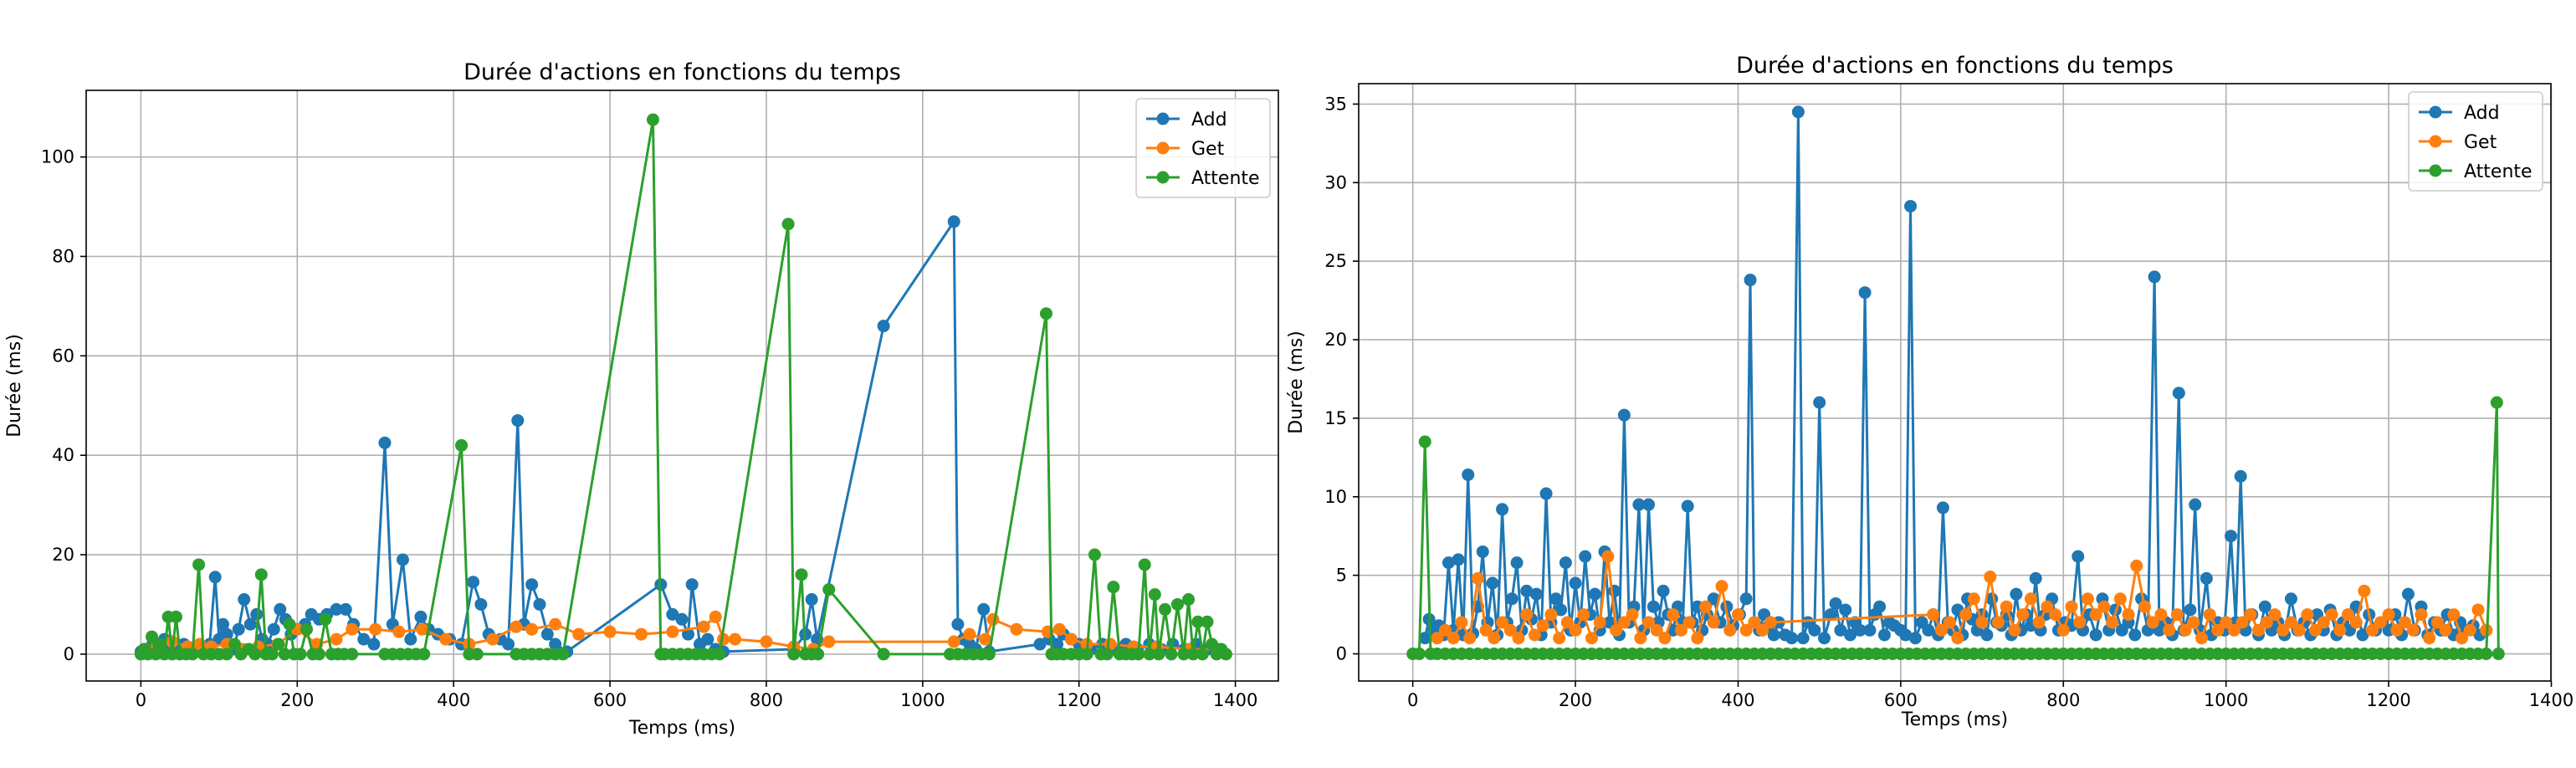 This screenshot has height=768, width=2576. What do you see at coordinates (1296, 382) in the screenshot?
I see `y-axis-label: Durée (ms)` at bounding box center [1296, 382].